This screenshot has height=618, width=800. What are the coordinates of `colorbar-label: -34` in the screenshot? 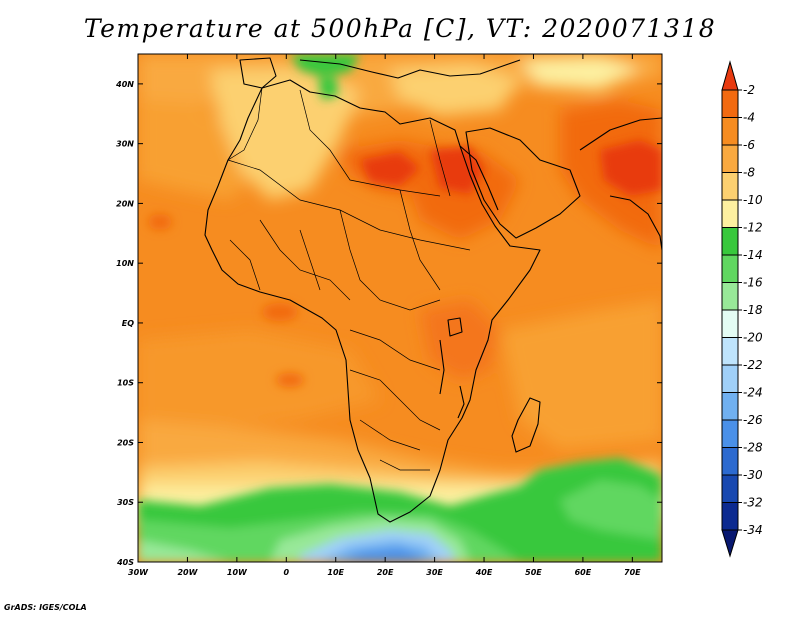 It's located at (753, 530).